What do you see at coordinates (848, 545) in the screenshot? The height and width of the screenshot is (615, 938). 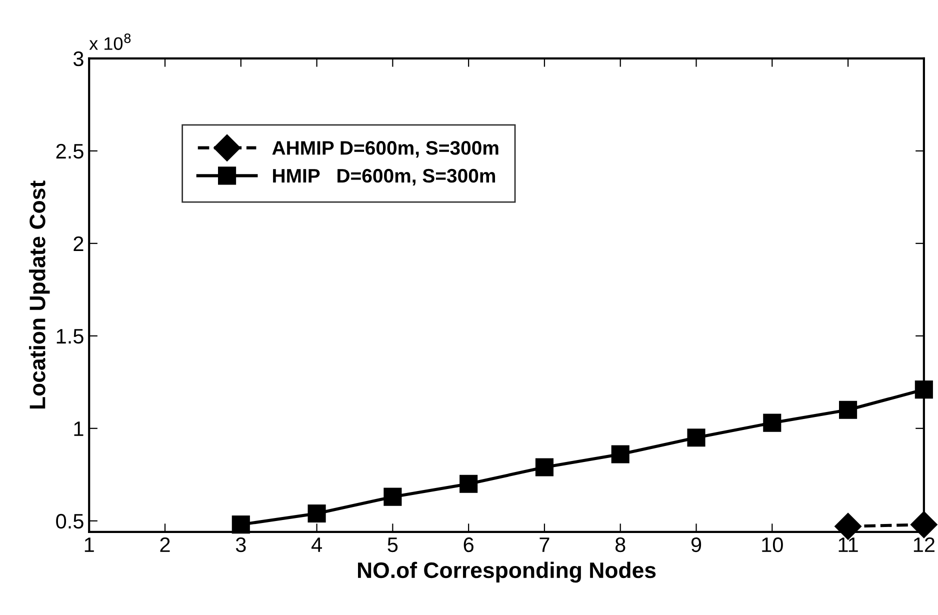 I see `x-tick-label: 11` at bounding box center [848, 545].